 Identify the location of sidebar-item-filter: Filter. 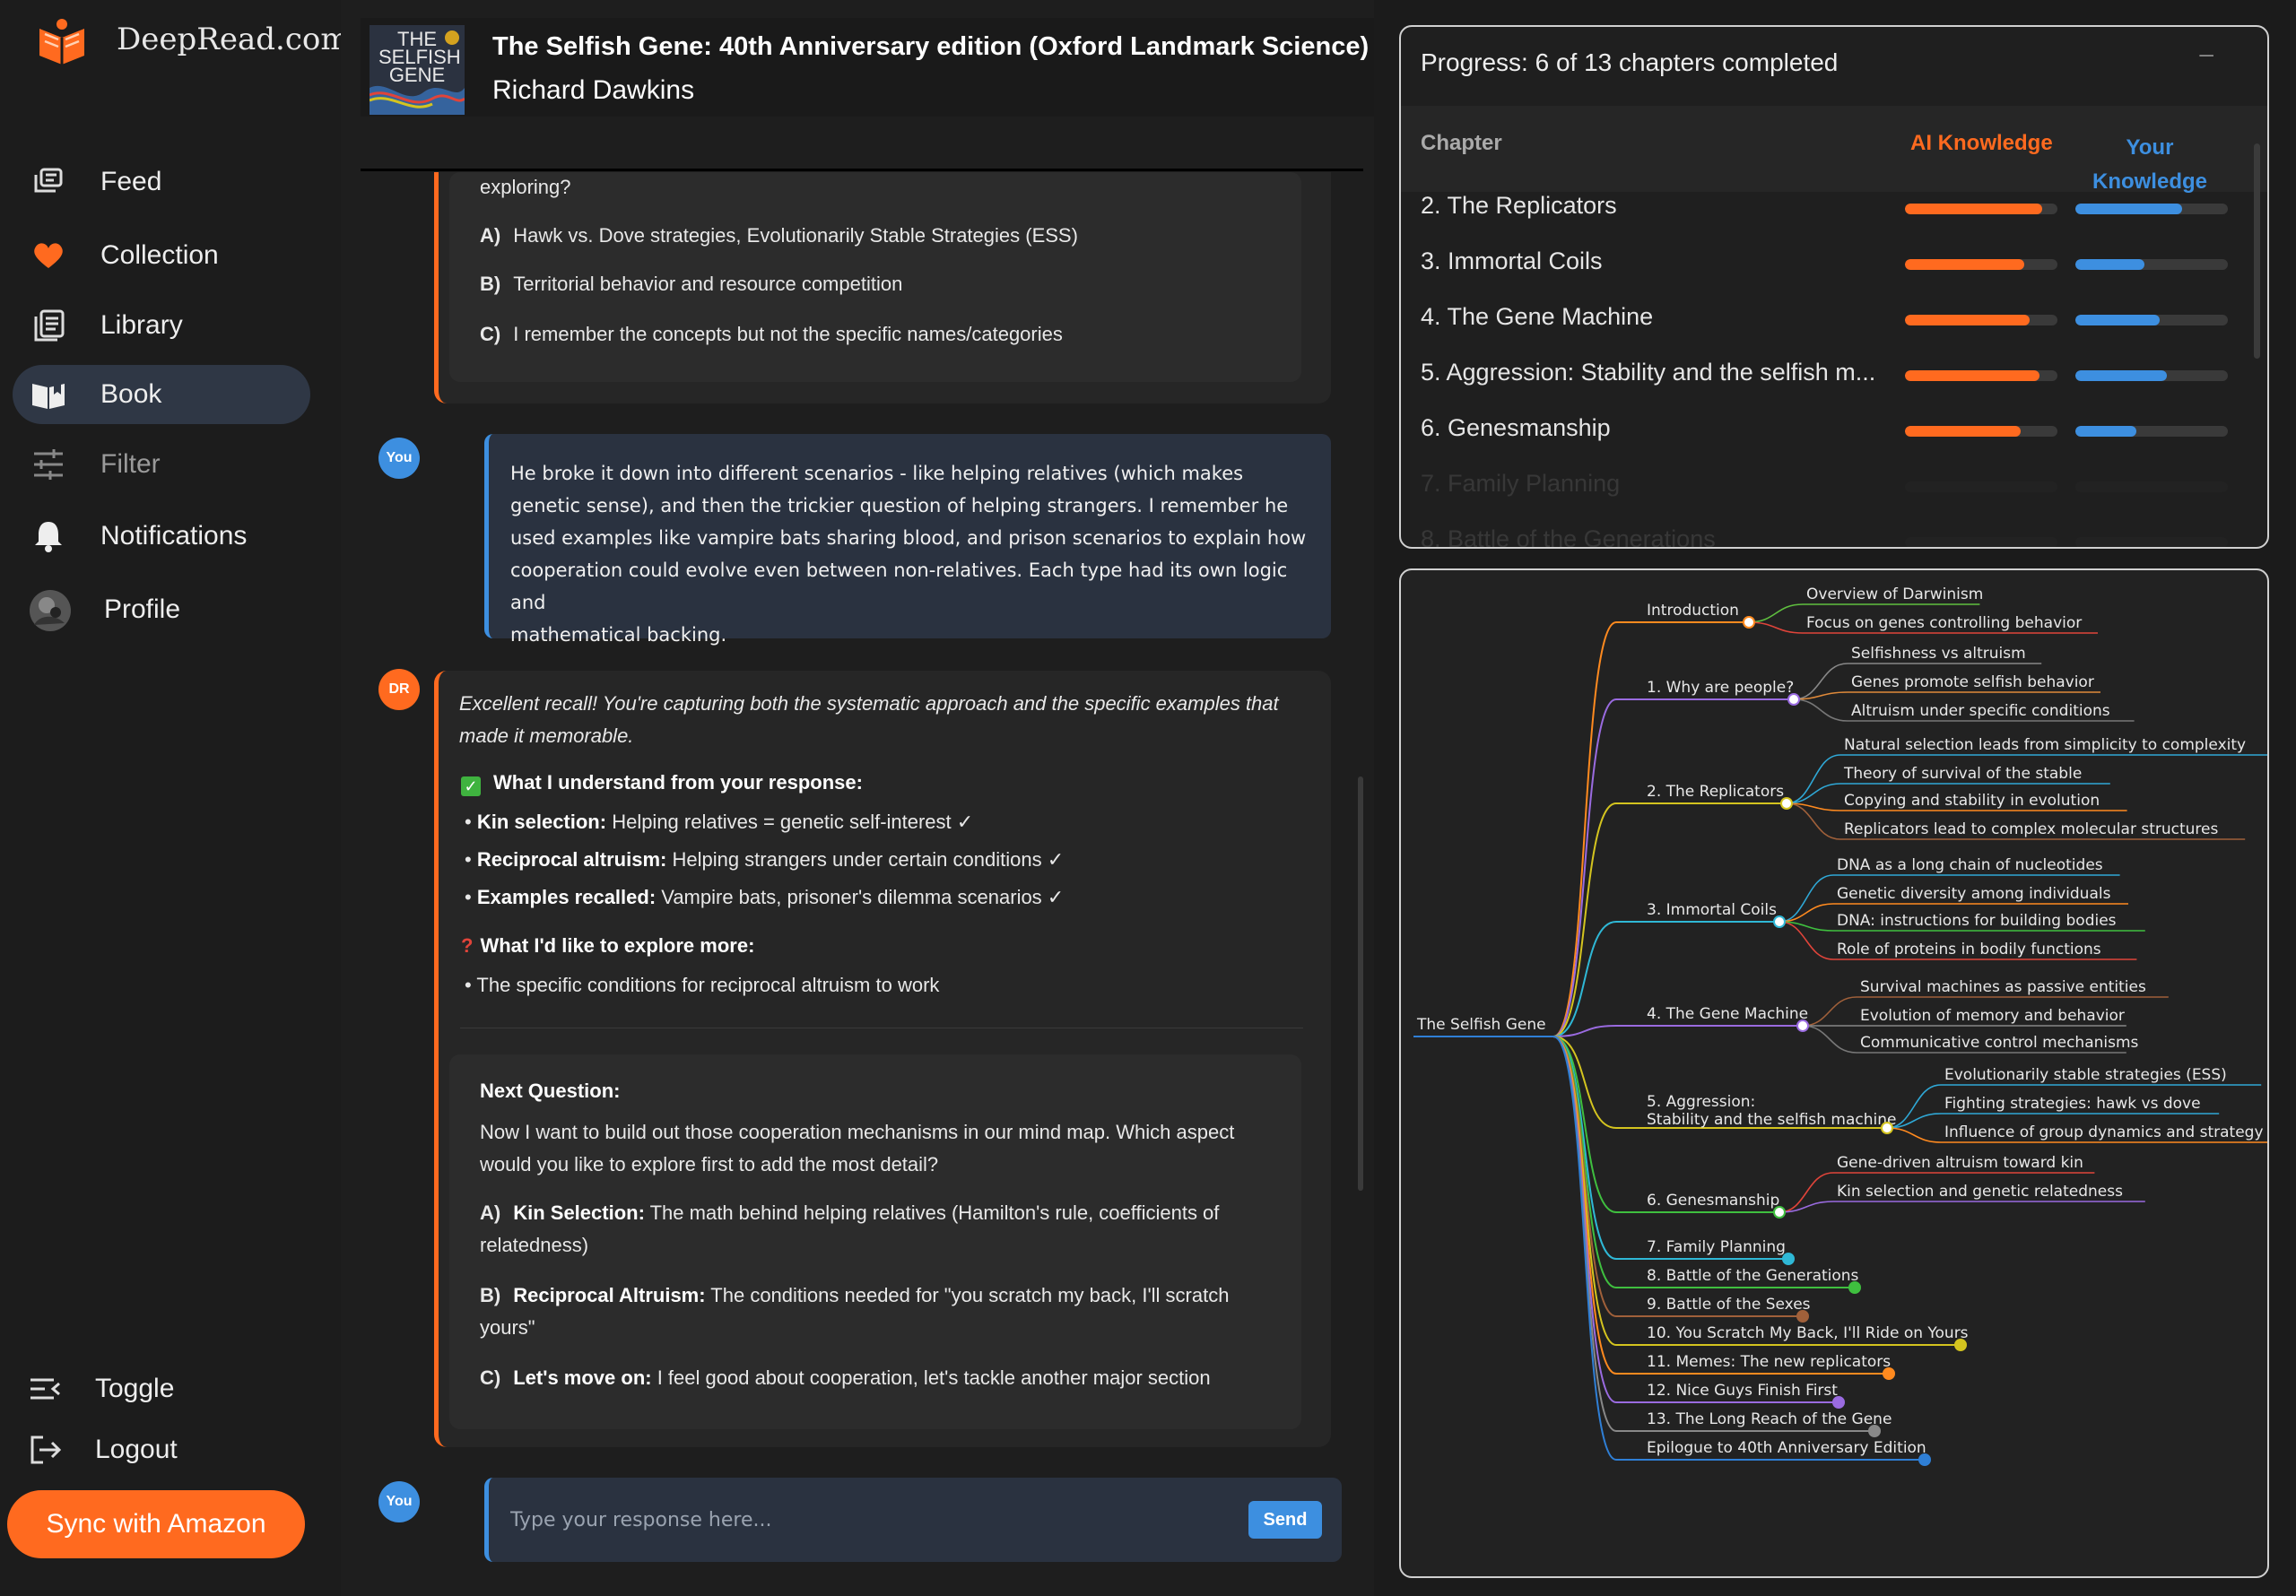
(161, 465).